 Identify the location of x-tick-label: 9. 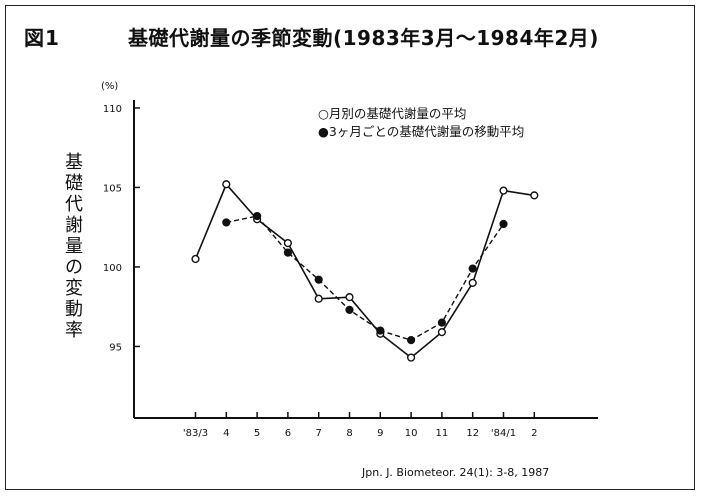
(380, 433).